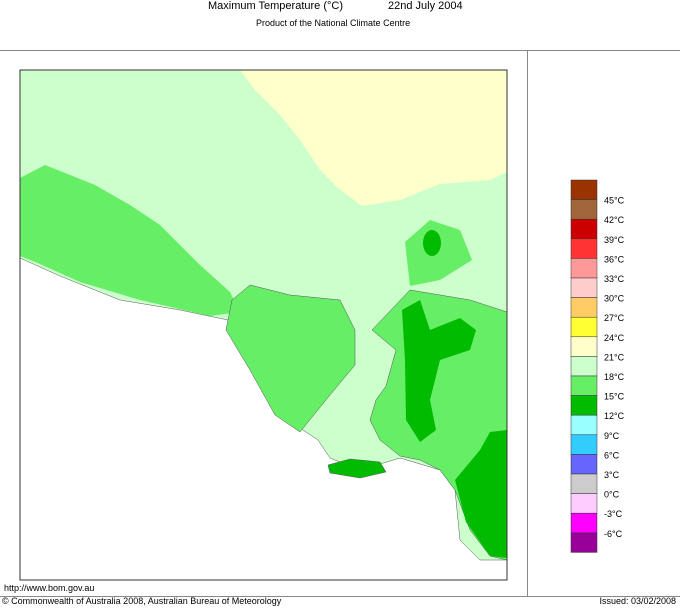 This screenshot has height=613, width=680. What do you see at coordinates (612, 475) in the screenshot?
I see `legend-label: 3°C` at bounding box center [612, 475].